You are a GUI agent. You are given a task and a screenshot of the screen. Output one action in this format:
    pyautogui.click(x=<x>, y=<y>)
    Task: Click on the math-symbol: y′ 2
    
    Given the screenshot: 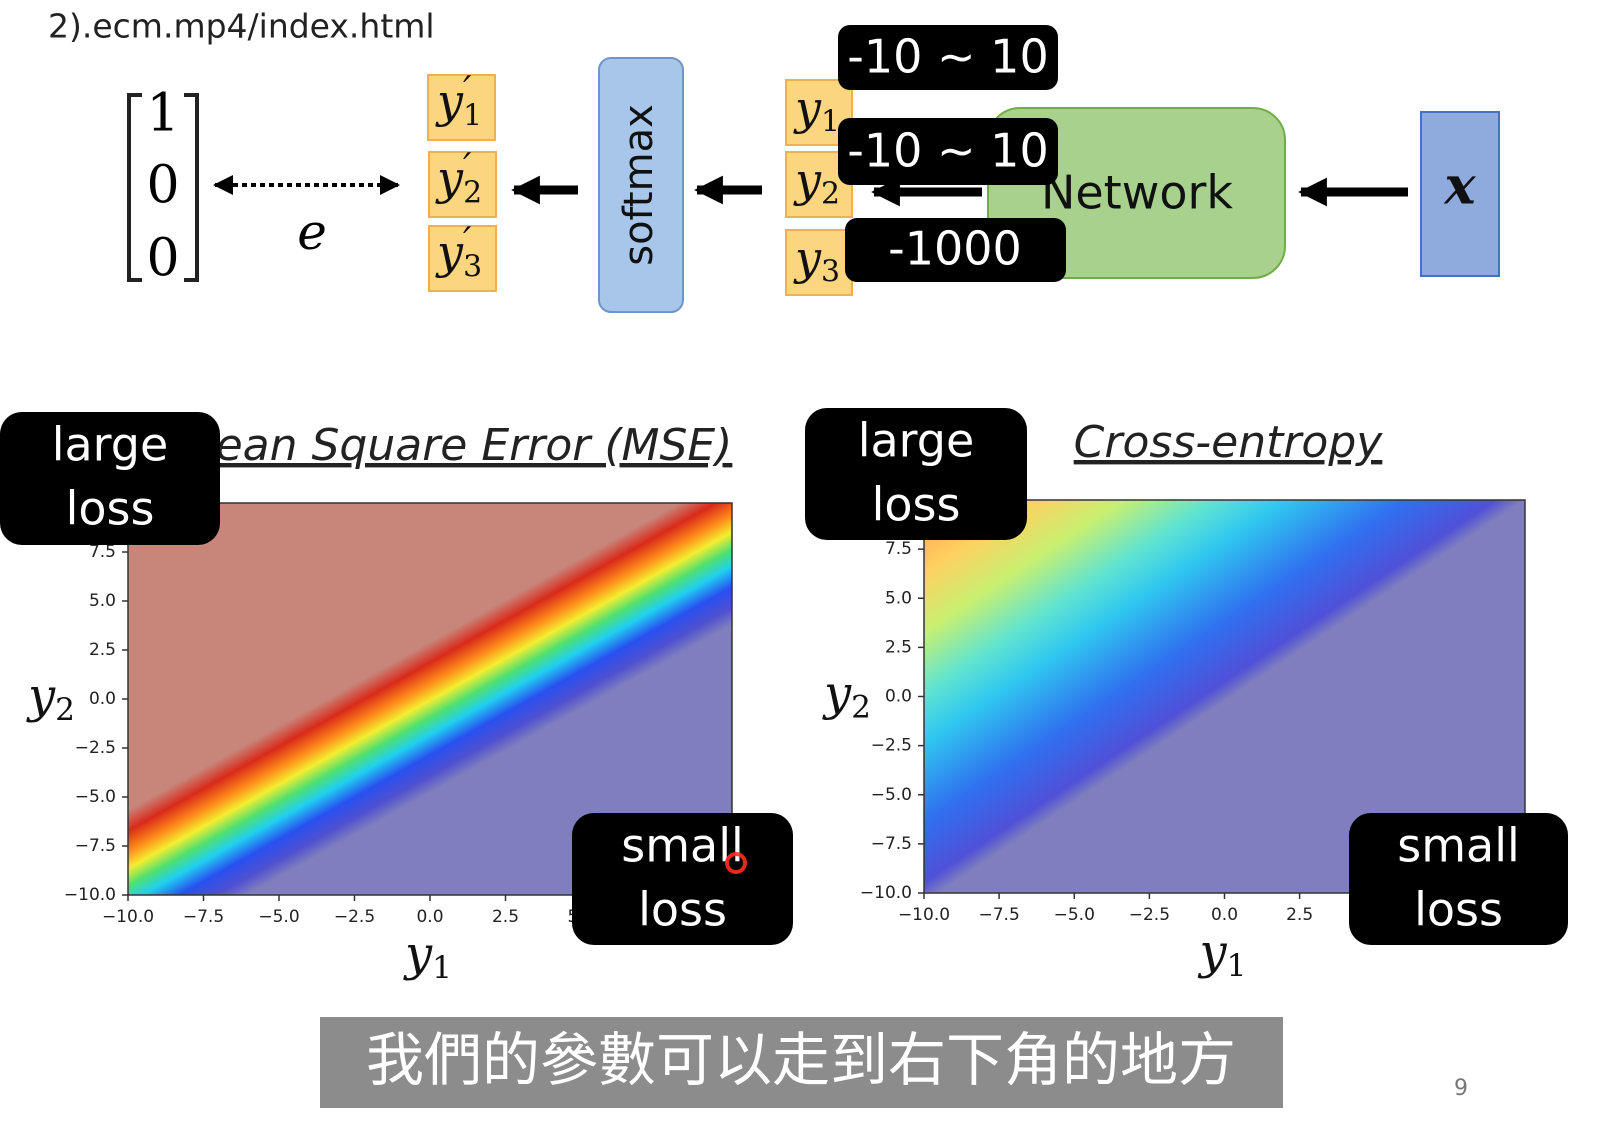 What is the action you would take?
    pyautogui.click(x=458, y=178)
    